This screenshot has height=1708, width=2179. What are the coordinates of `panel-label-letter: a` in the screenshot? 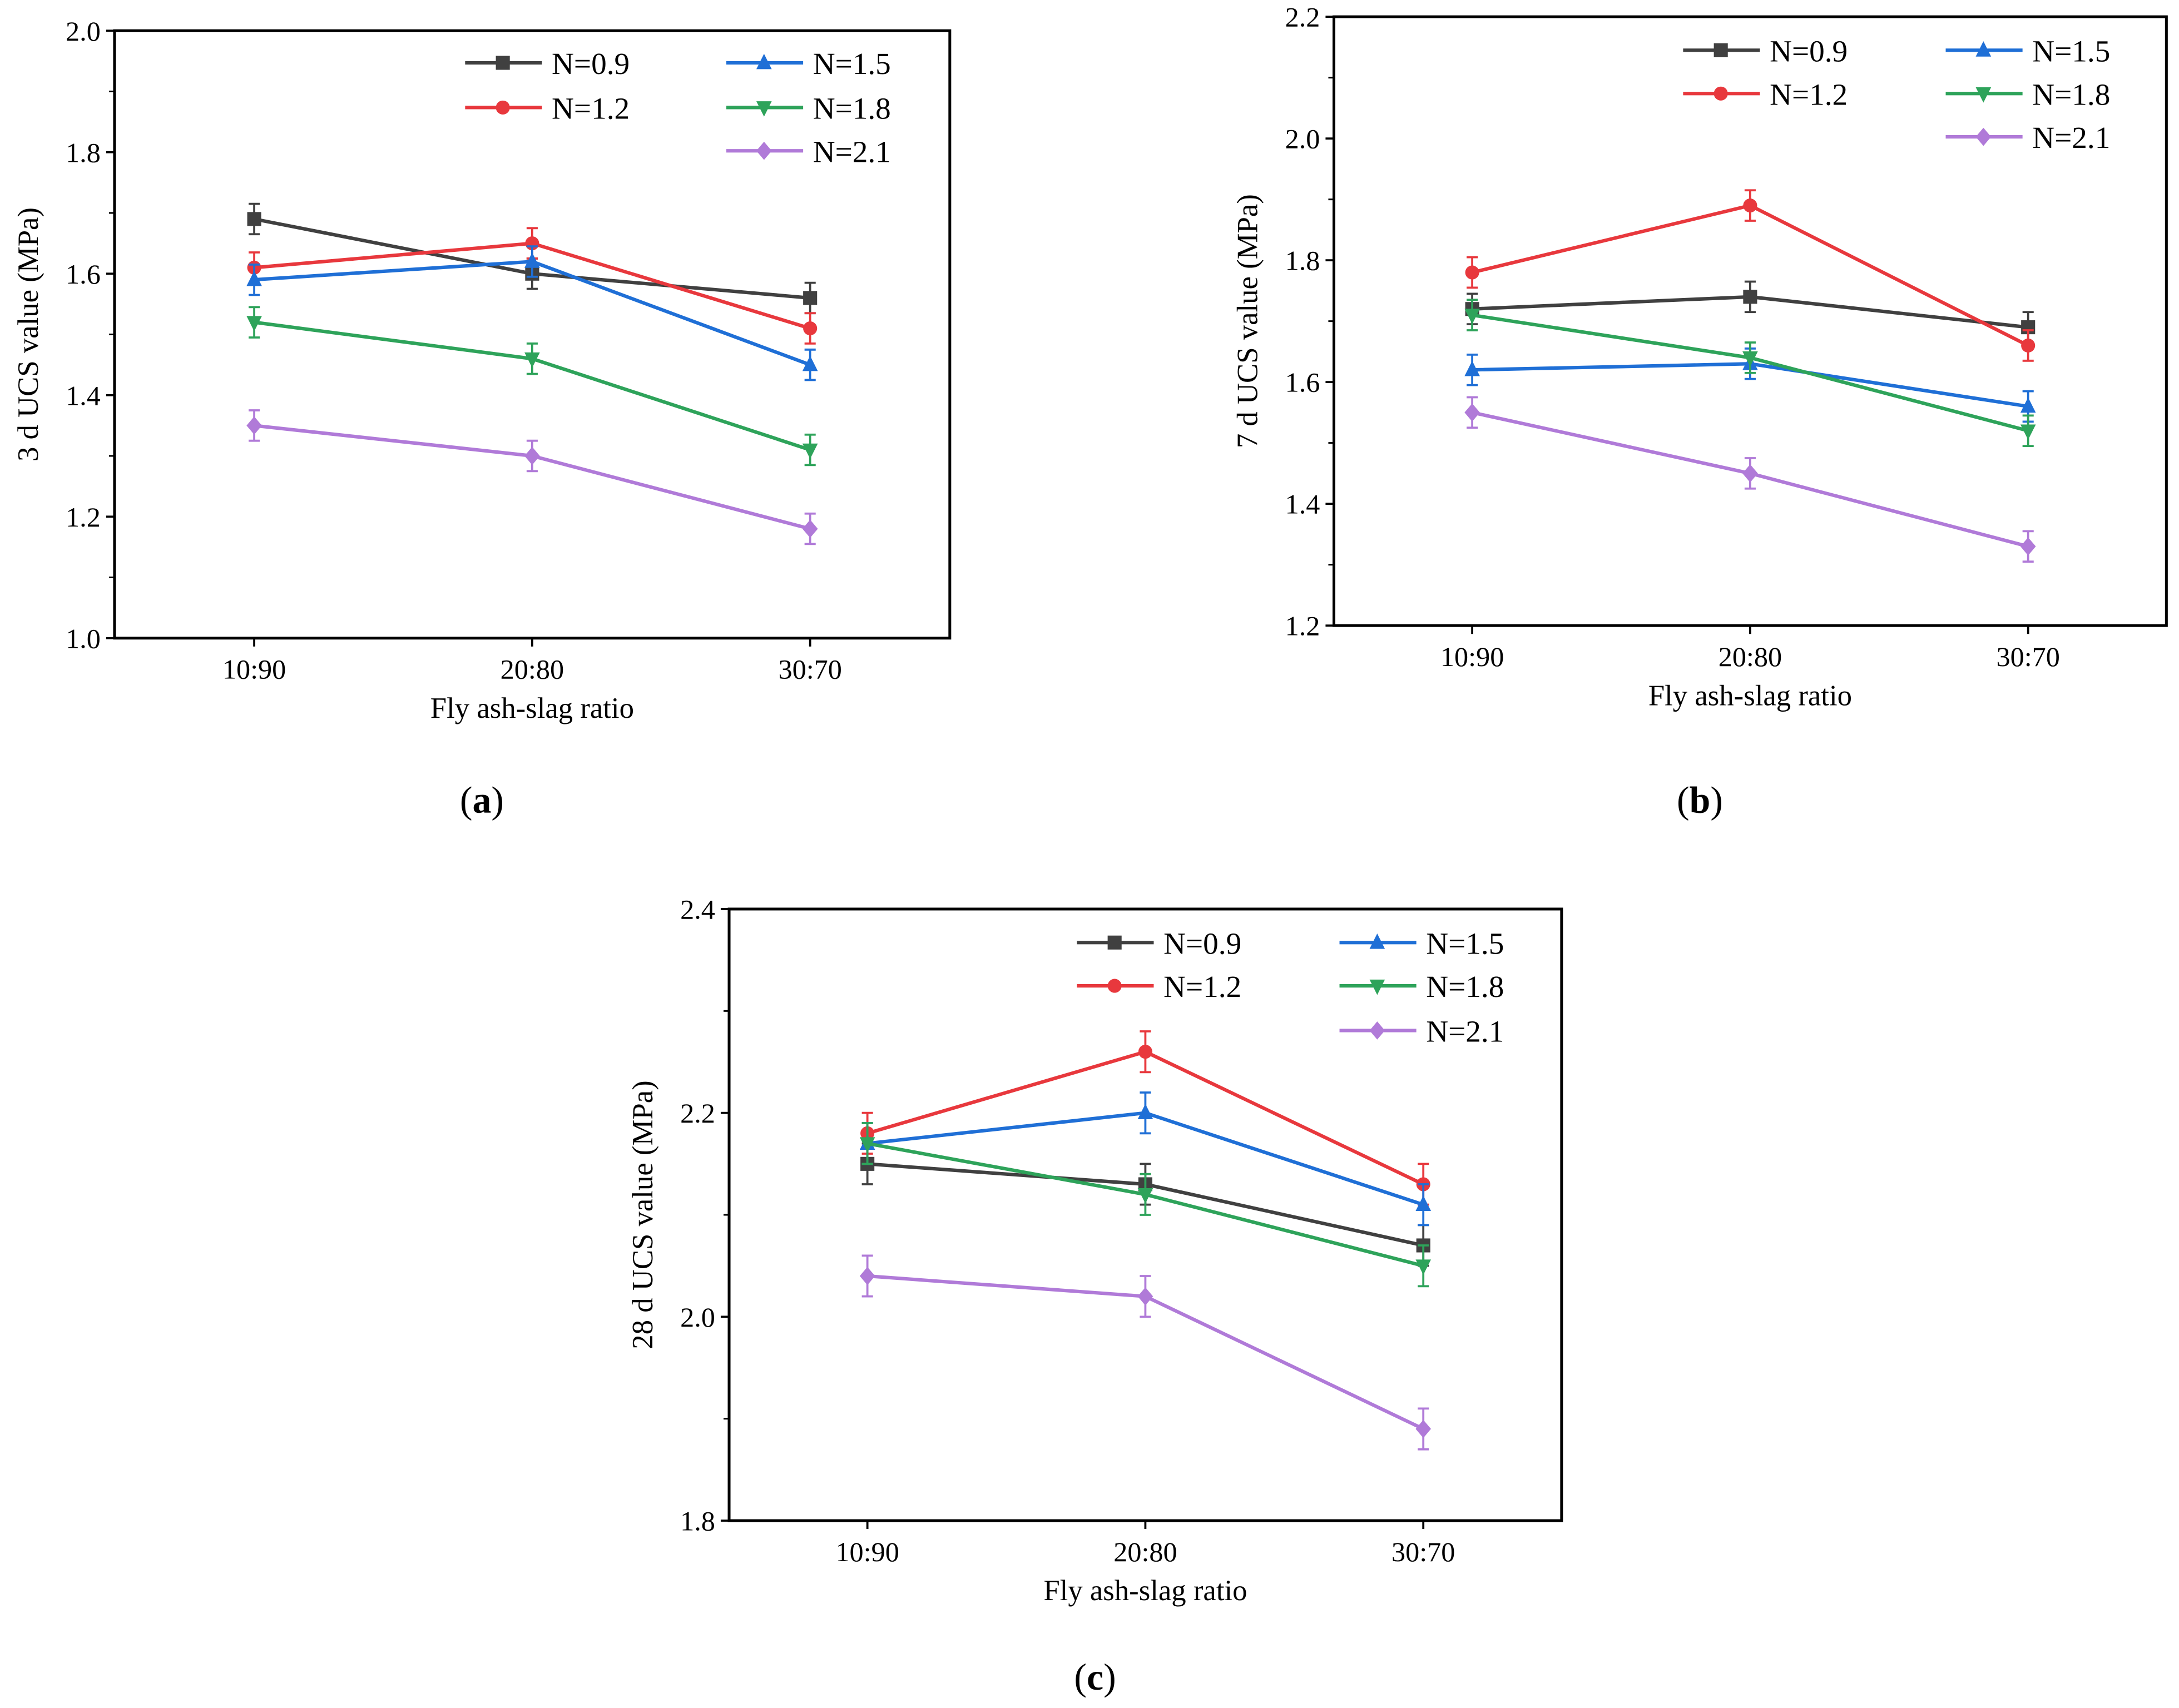 It's located at (482, 800).